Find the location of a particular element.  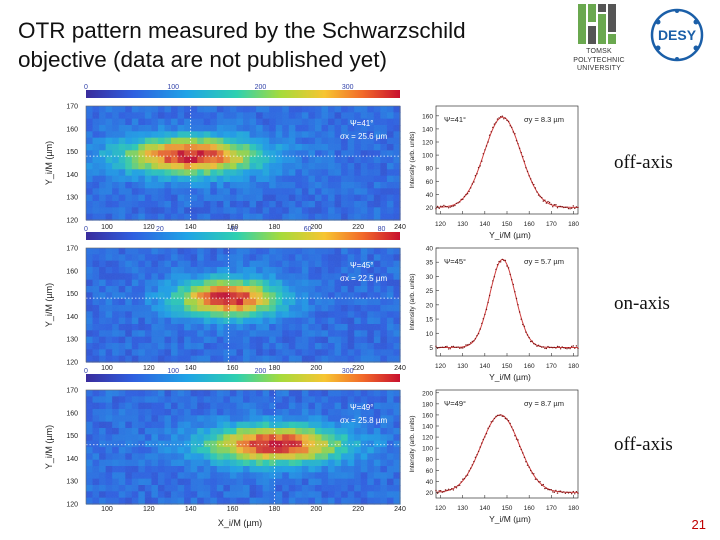

profile-psi-annotation: Ψ=49° is located at coordinates (455, 403).